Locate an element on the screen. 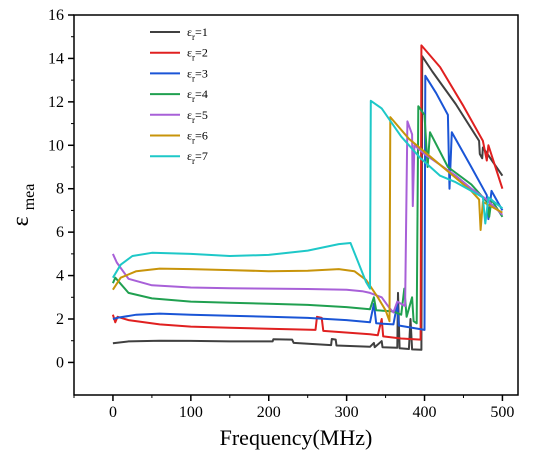  x-axis-title: Frequency(MHz) is located at coordinates (296, 437).